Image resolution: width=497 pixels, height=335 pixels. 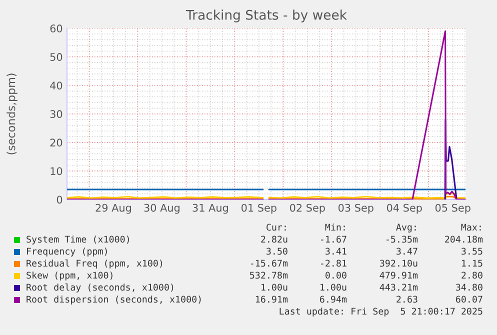 I want to click on text: 532.78m, so click(x=269, y=275).